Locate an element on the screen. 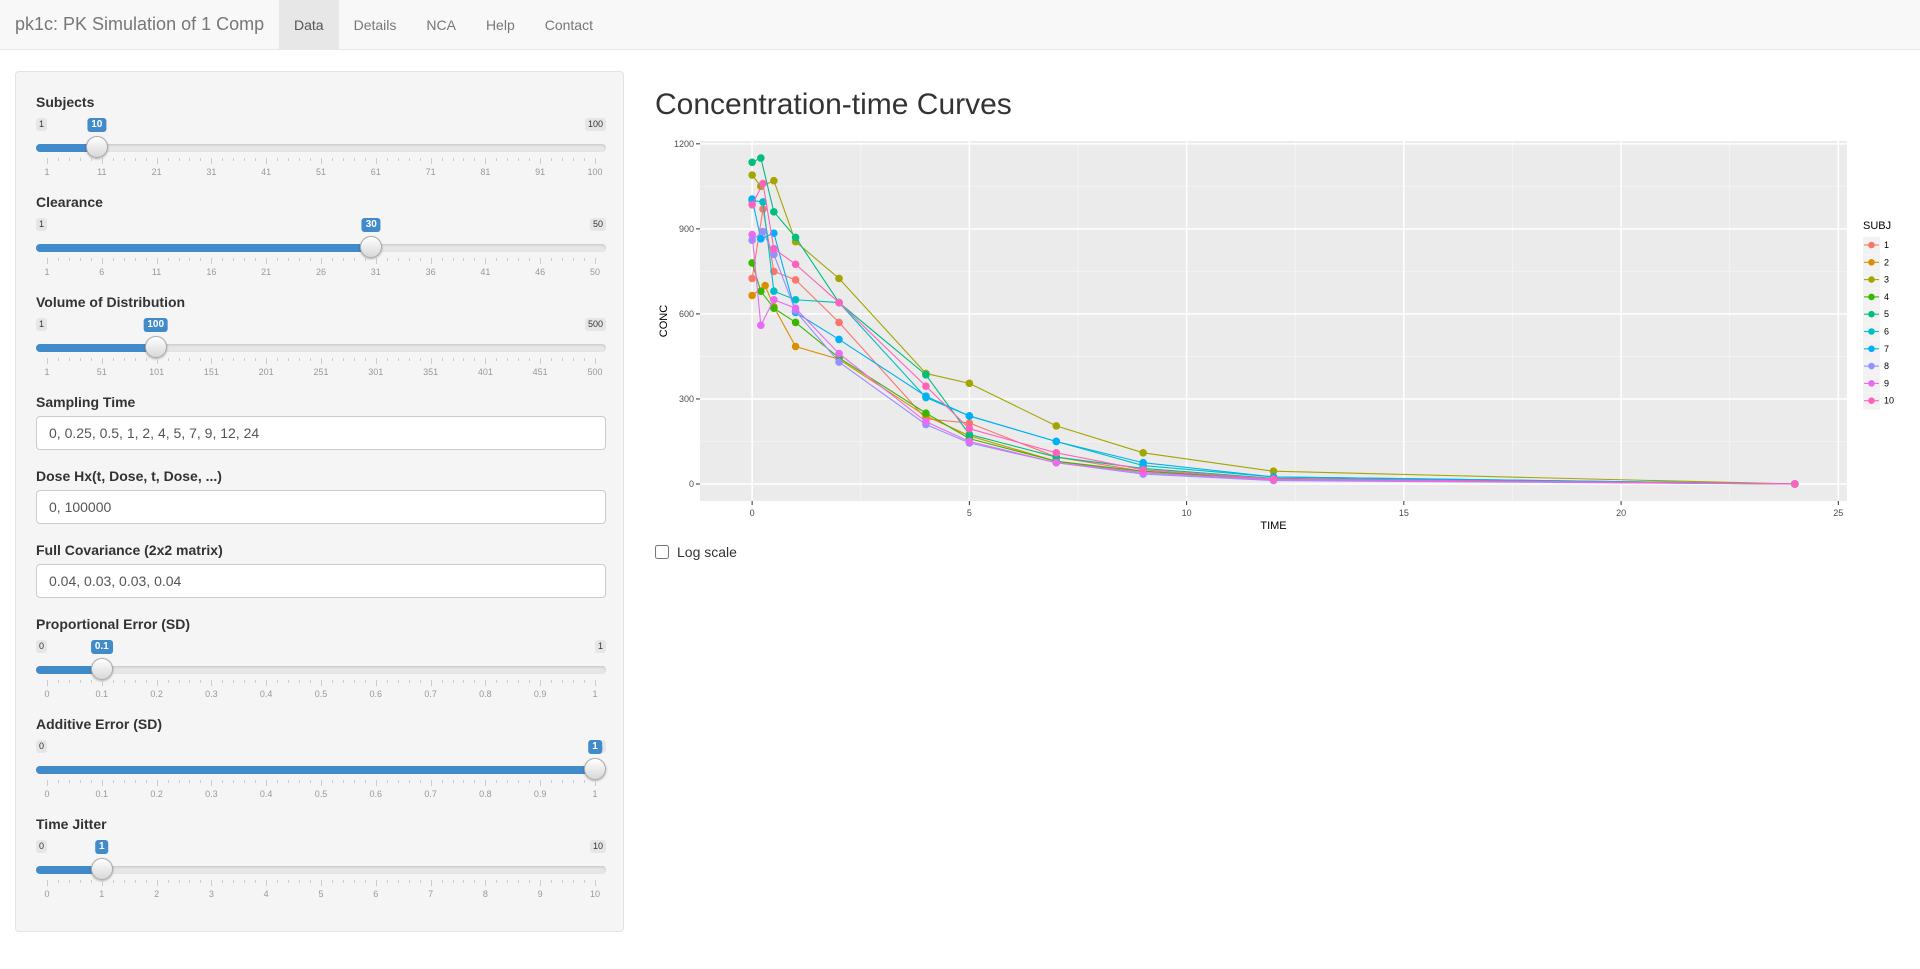 The image size is (1920, 969). covariance-label: Full Covariance (2x2 matrix) is located at coordinates (129, 550).